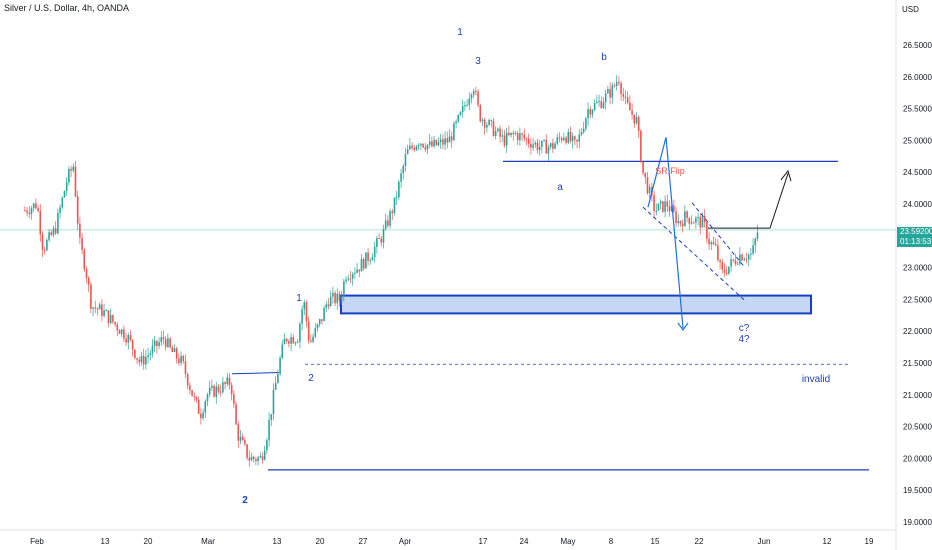 The width and height of the screenshot is (932, 550). I want to click on price-tick-label: 22.50000, so click(917, 299).